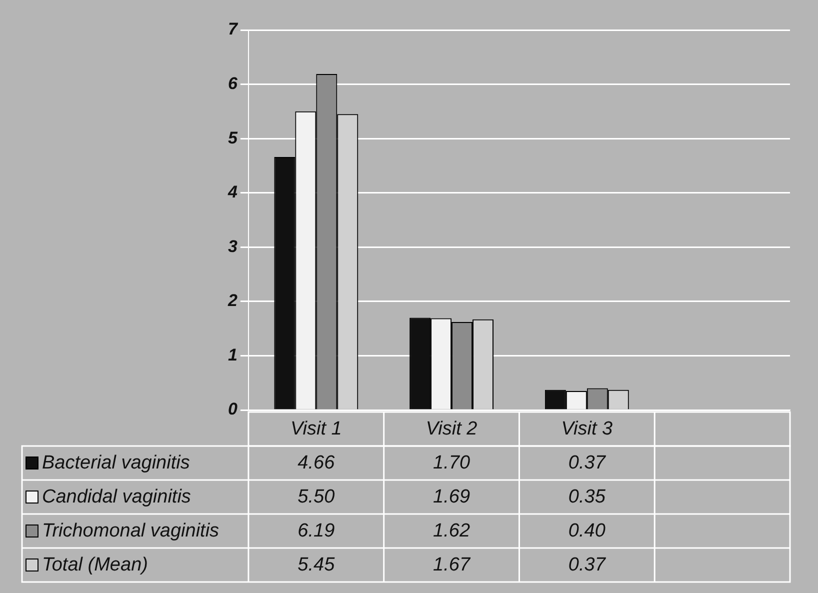  I want to click on y-tick-label: 2, so click(232, 300).